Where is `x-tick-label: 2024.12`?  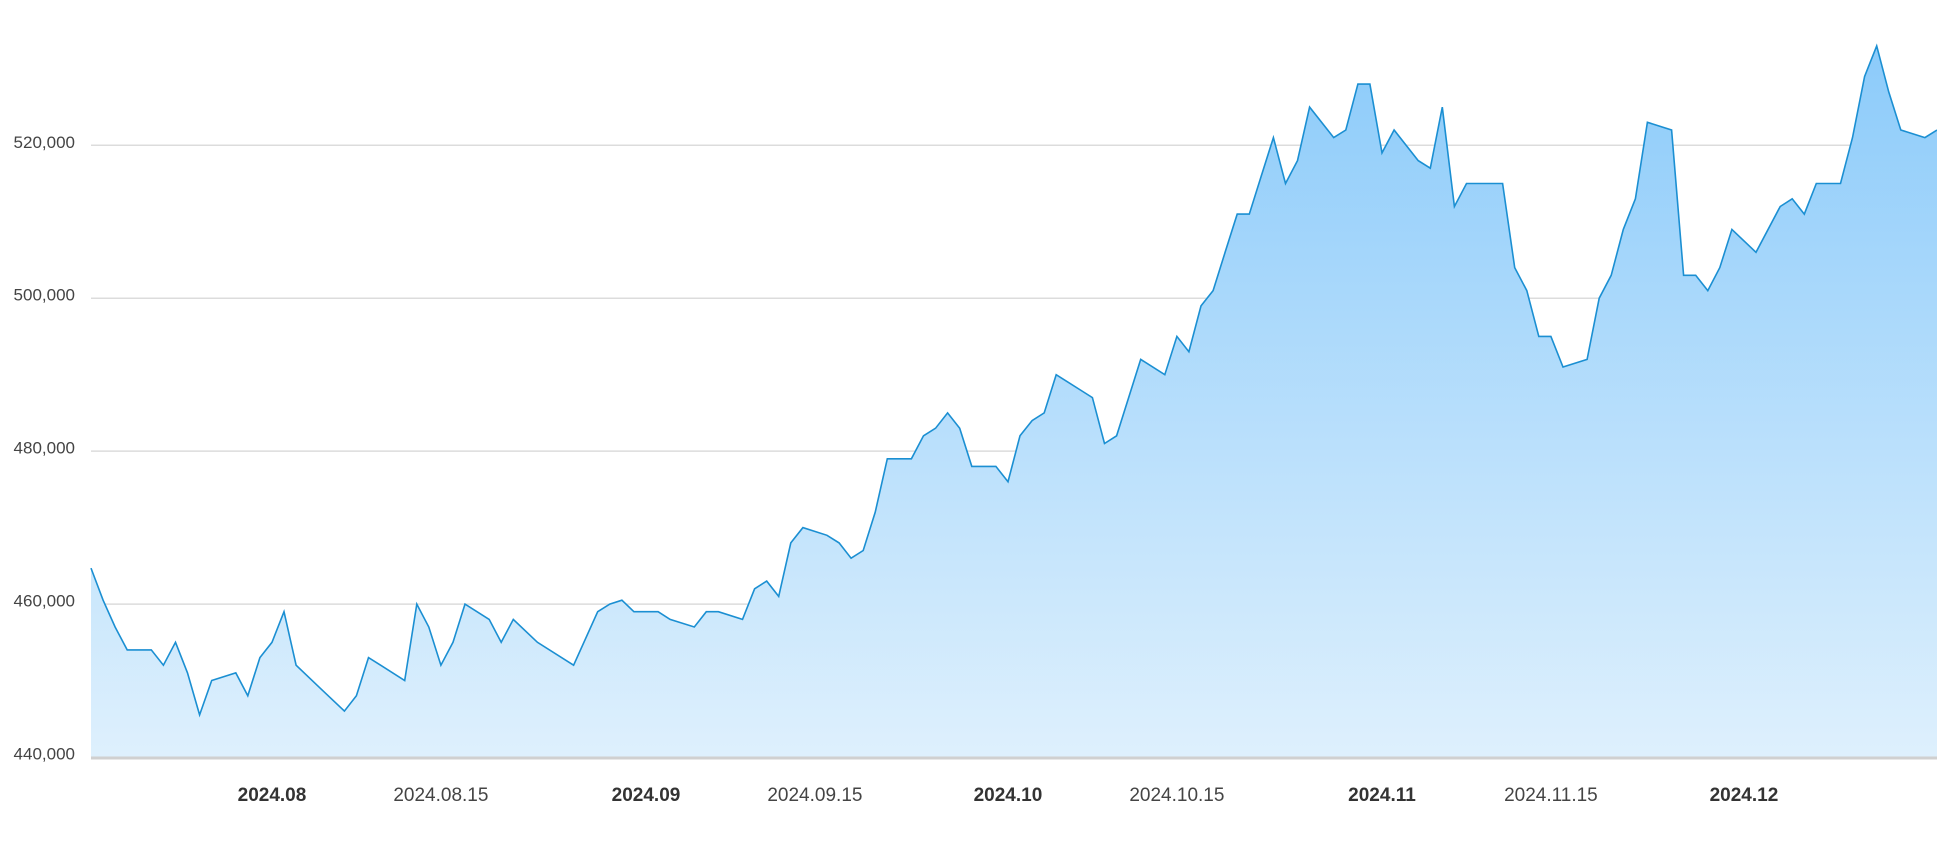 x-tick-label: 2024.12 is located at coordinates (1744, 795).